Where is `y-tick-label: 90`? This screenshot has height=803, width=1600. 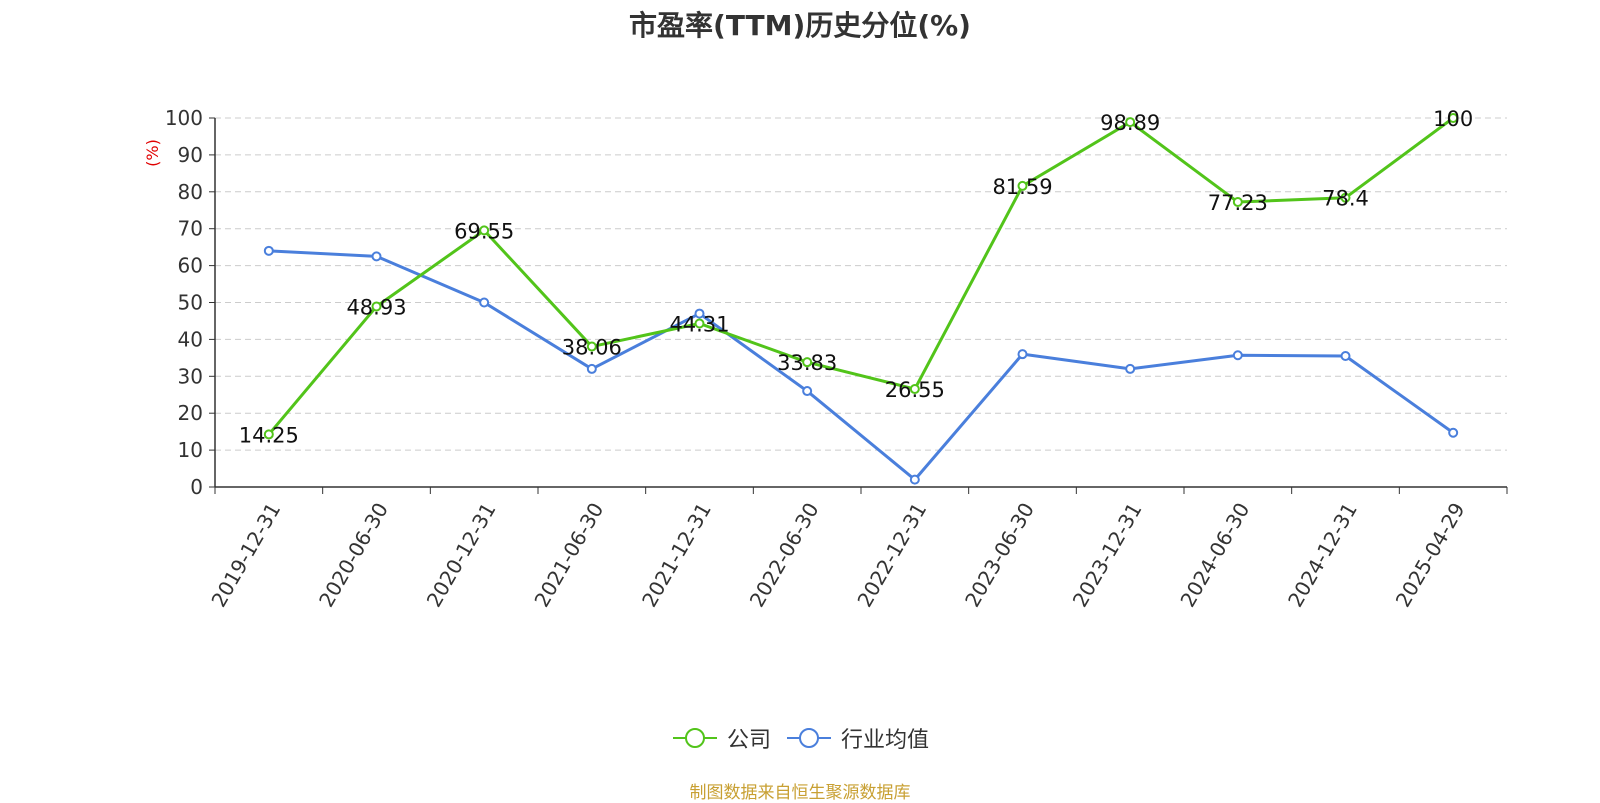
y-tick-label: 90 is located at coordinates (190, 155).